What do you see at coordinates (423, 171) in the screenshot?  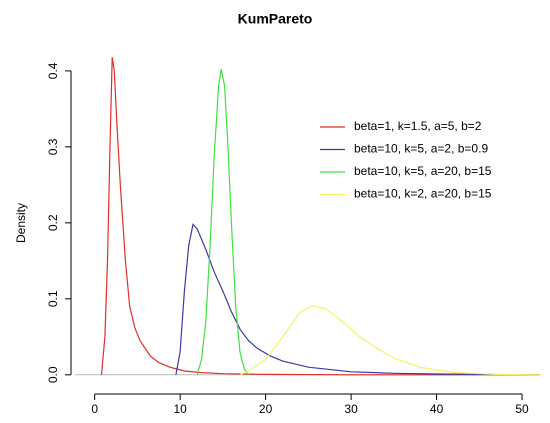 I see `legend-label: beta=10, k=5, a=20, b=15` at bounding box center [423, 171].